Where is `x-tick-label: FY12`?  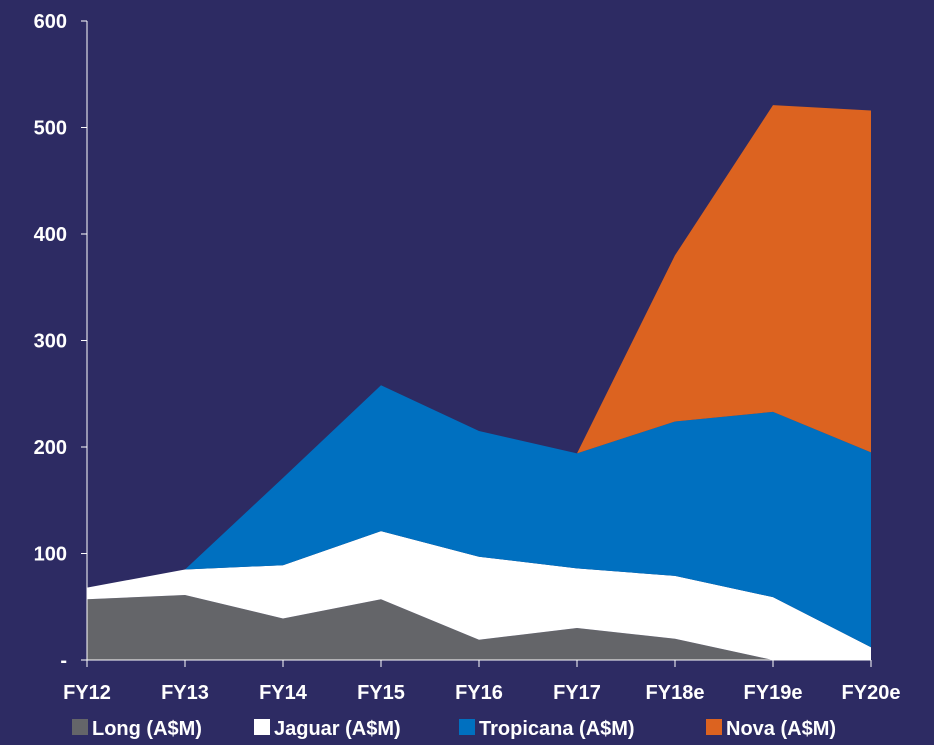 x-tick-label: FY12 is located at coordinates (87, 693).